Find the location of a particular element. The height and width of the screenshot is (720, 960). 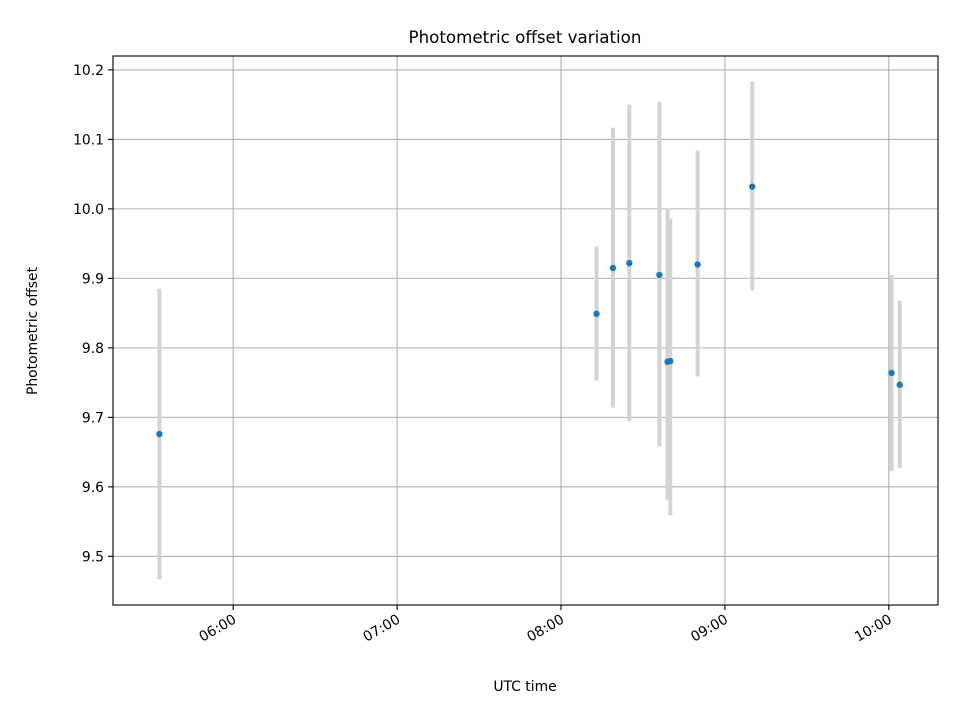

x-tick-label: 06:00 is located at coordinates (218, 629).